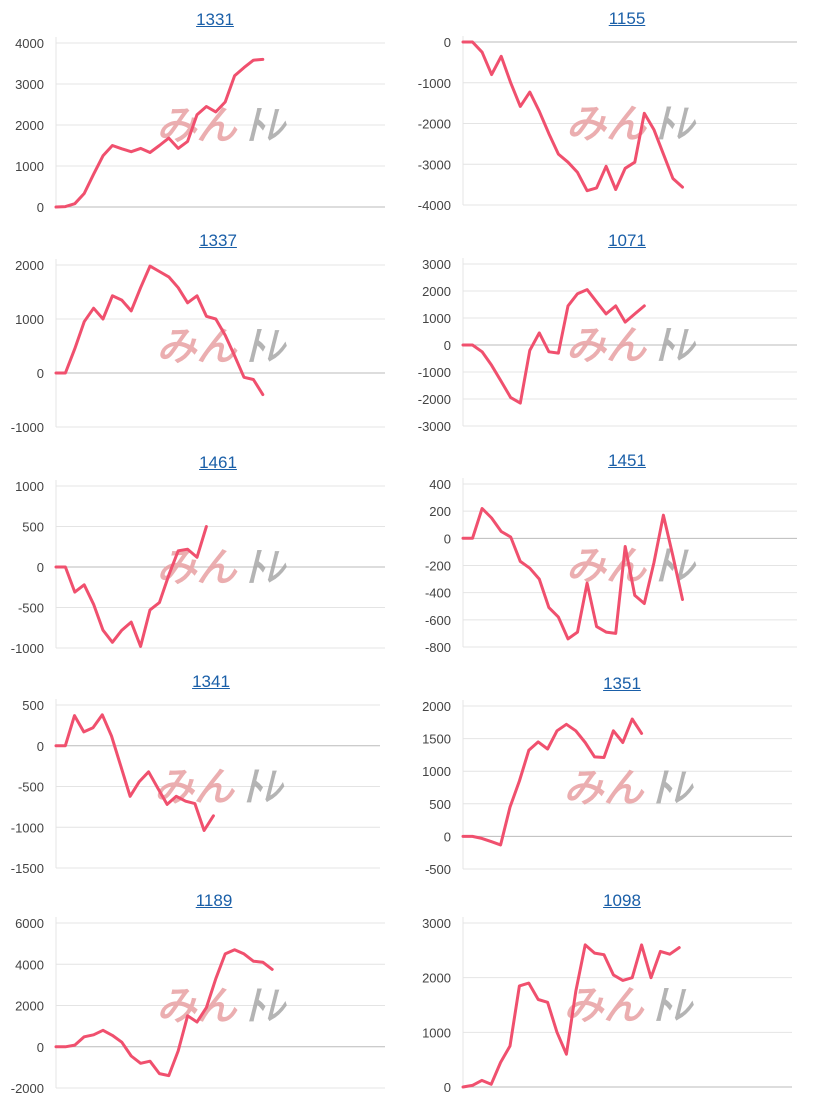 This screenshot has height=1105, width=818. Describe the element at coordinates (627, 18) in the screenshot. I see `chart-title-link: 1155` at that location.